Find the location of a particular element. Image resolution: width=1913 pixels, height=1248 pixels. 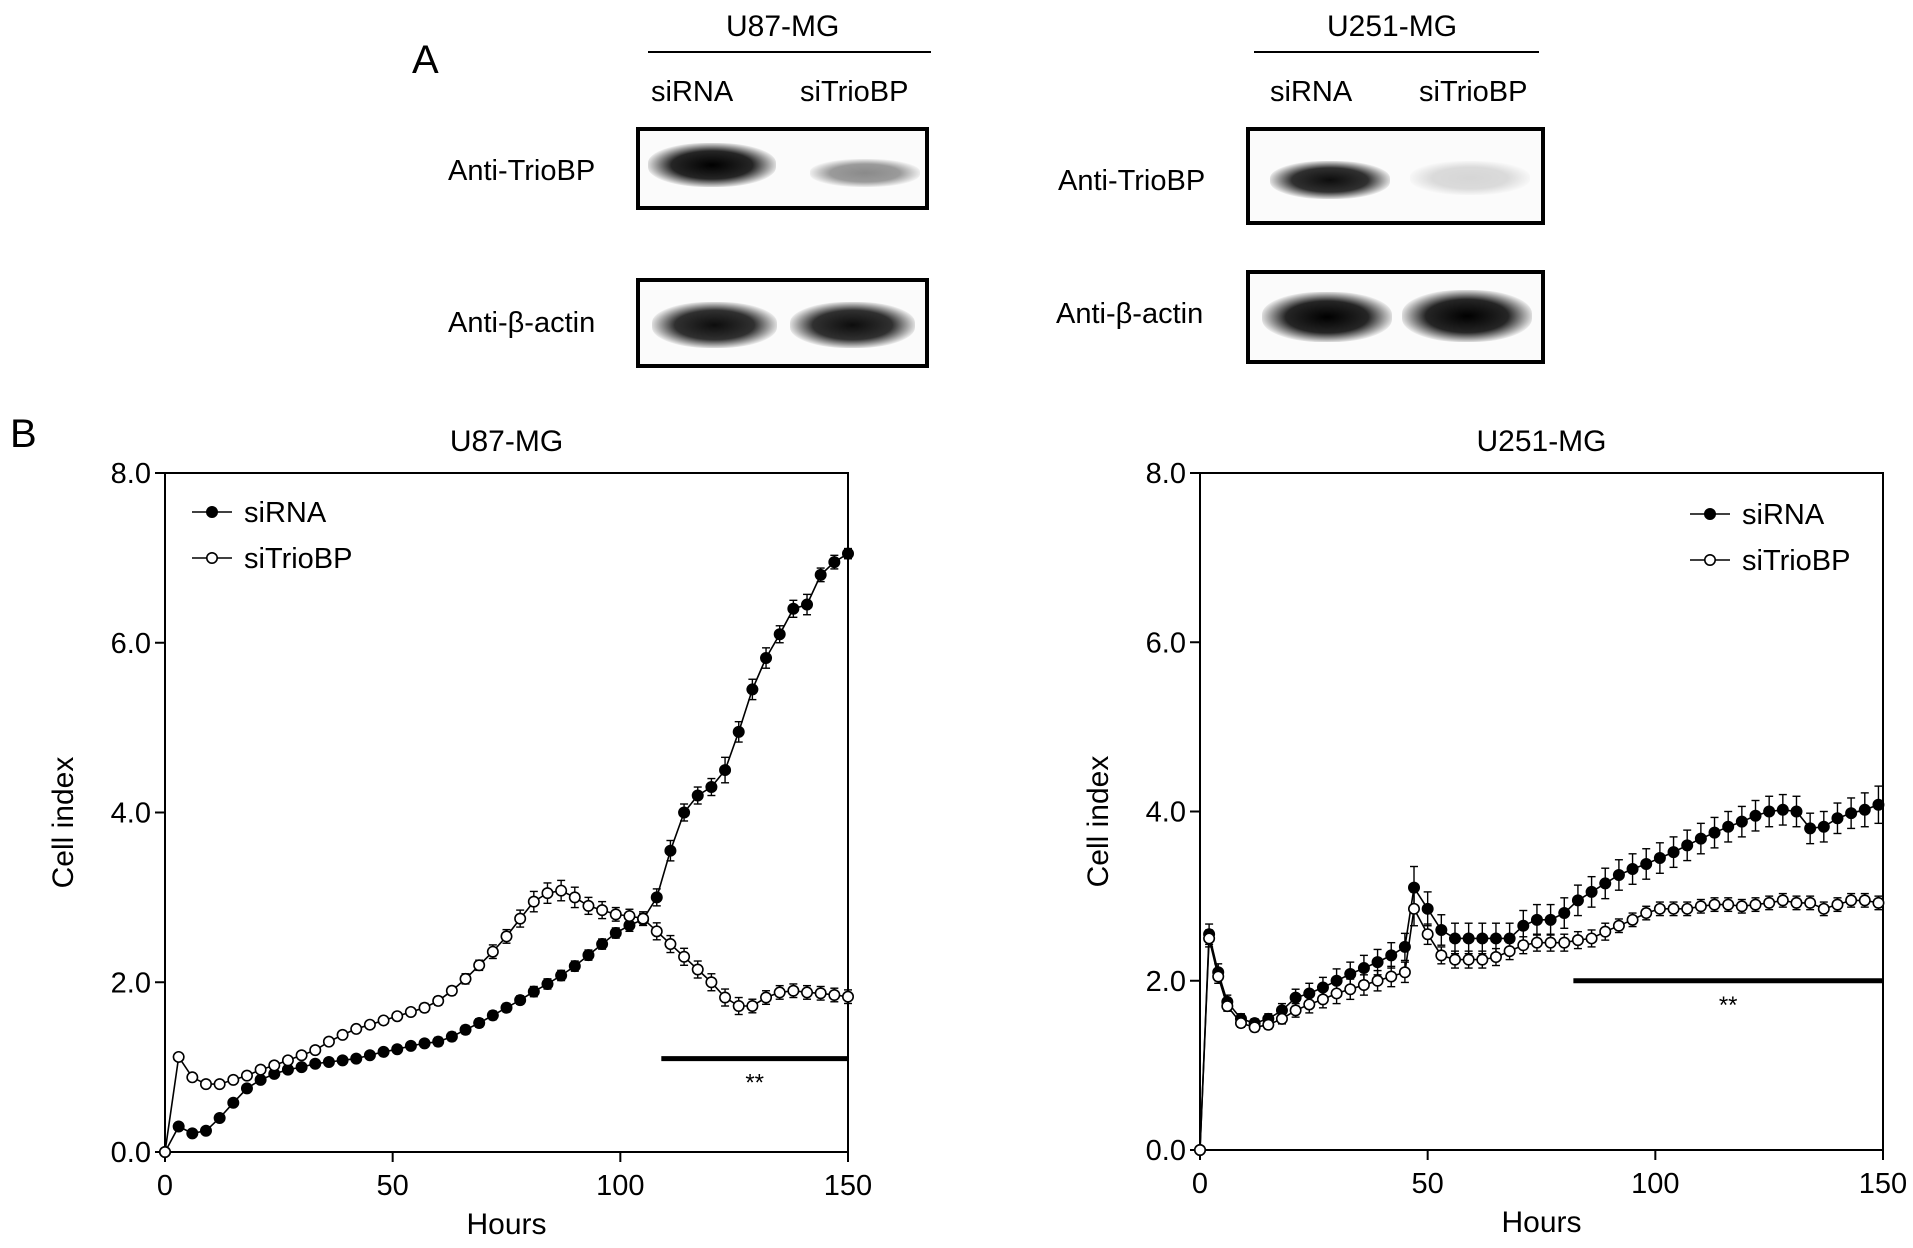

blot-strip-triobp is located at coordinates (1395, 176).